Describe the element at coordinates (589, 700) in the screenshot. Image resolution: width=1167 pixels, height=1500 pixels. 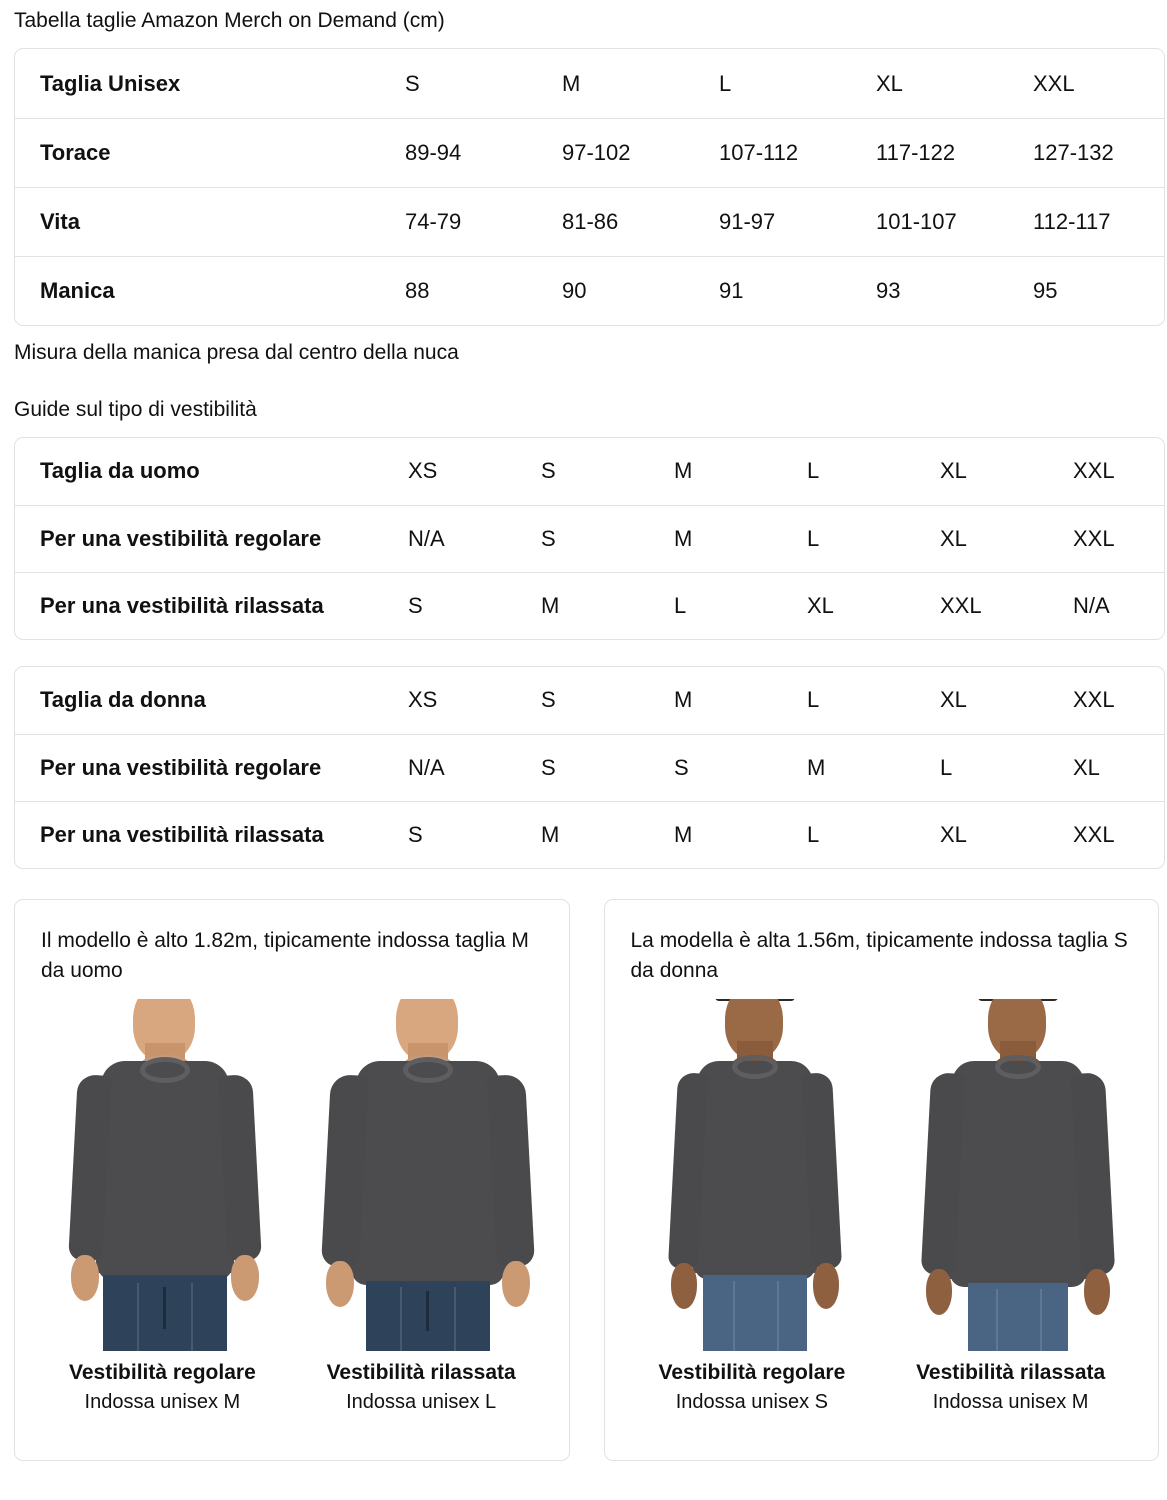
I see `table-header-row: Taglia da donna XS S M L XL XXL` at that location.